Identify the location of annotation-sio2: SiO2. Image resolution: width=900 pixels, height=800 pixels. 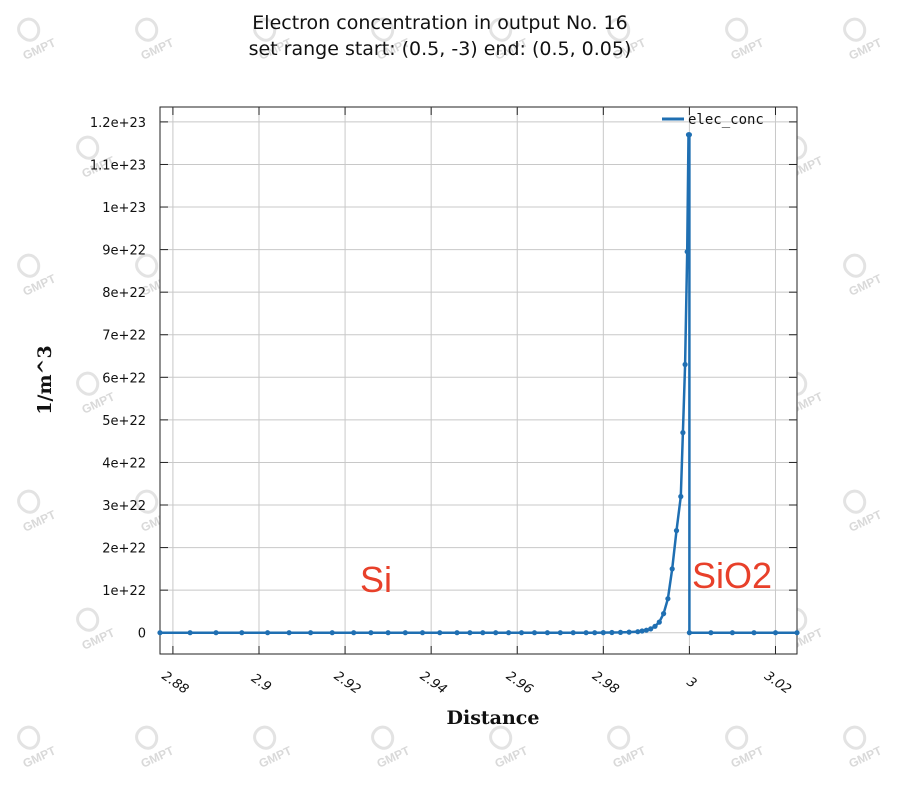
(732, 575).